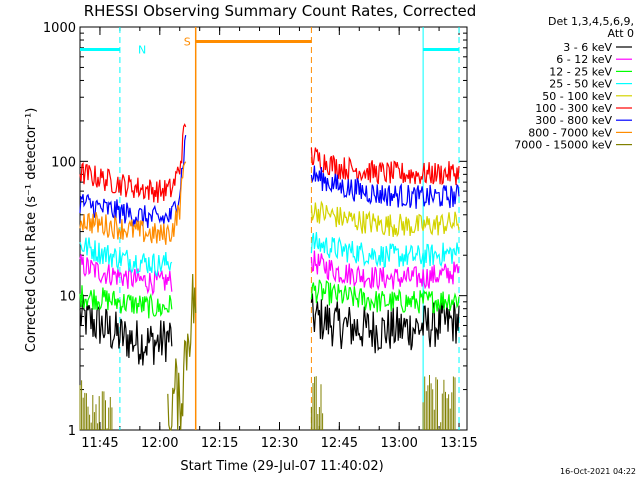  Describe the element at coordinates (577, 96) in the screenshot. I see `legend-label-4: 50 - 100 keV` at that location.